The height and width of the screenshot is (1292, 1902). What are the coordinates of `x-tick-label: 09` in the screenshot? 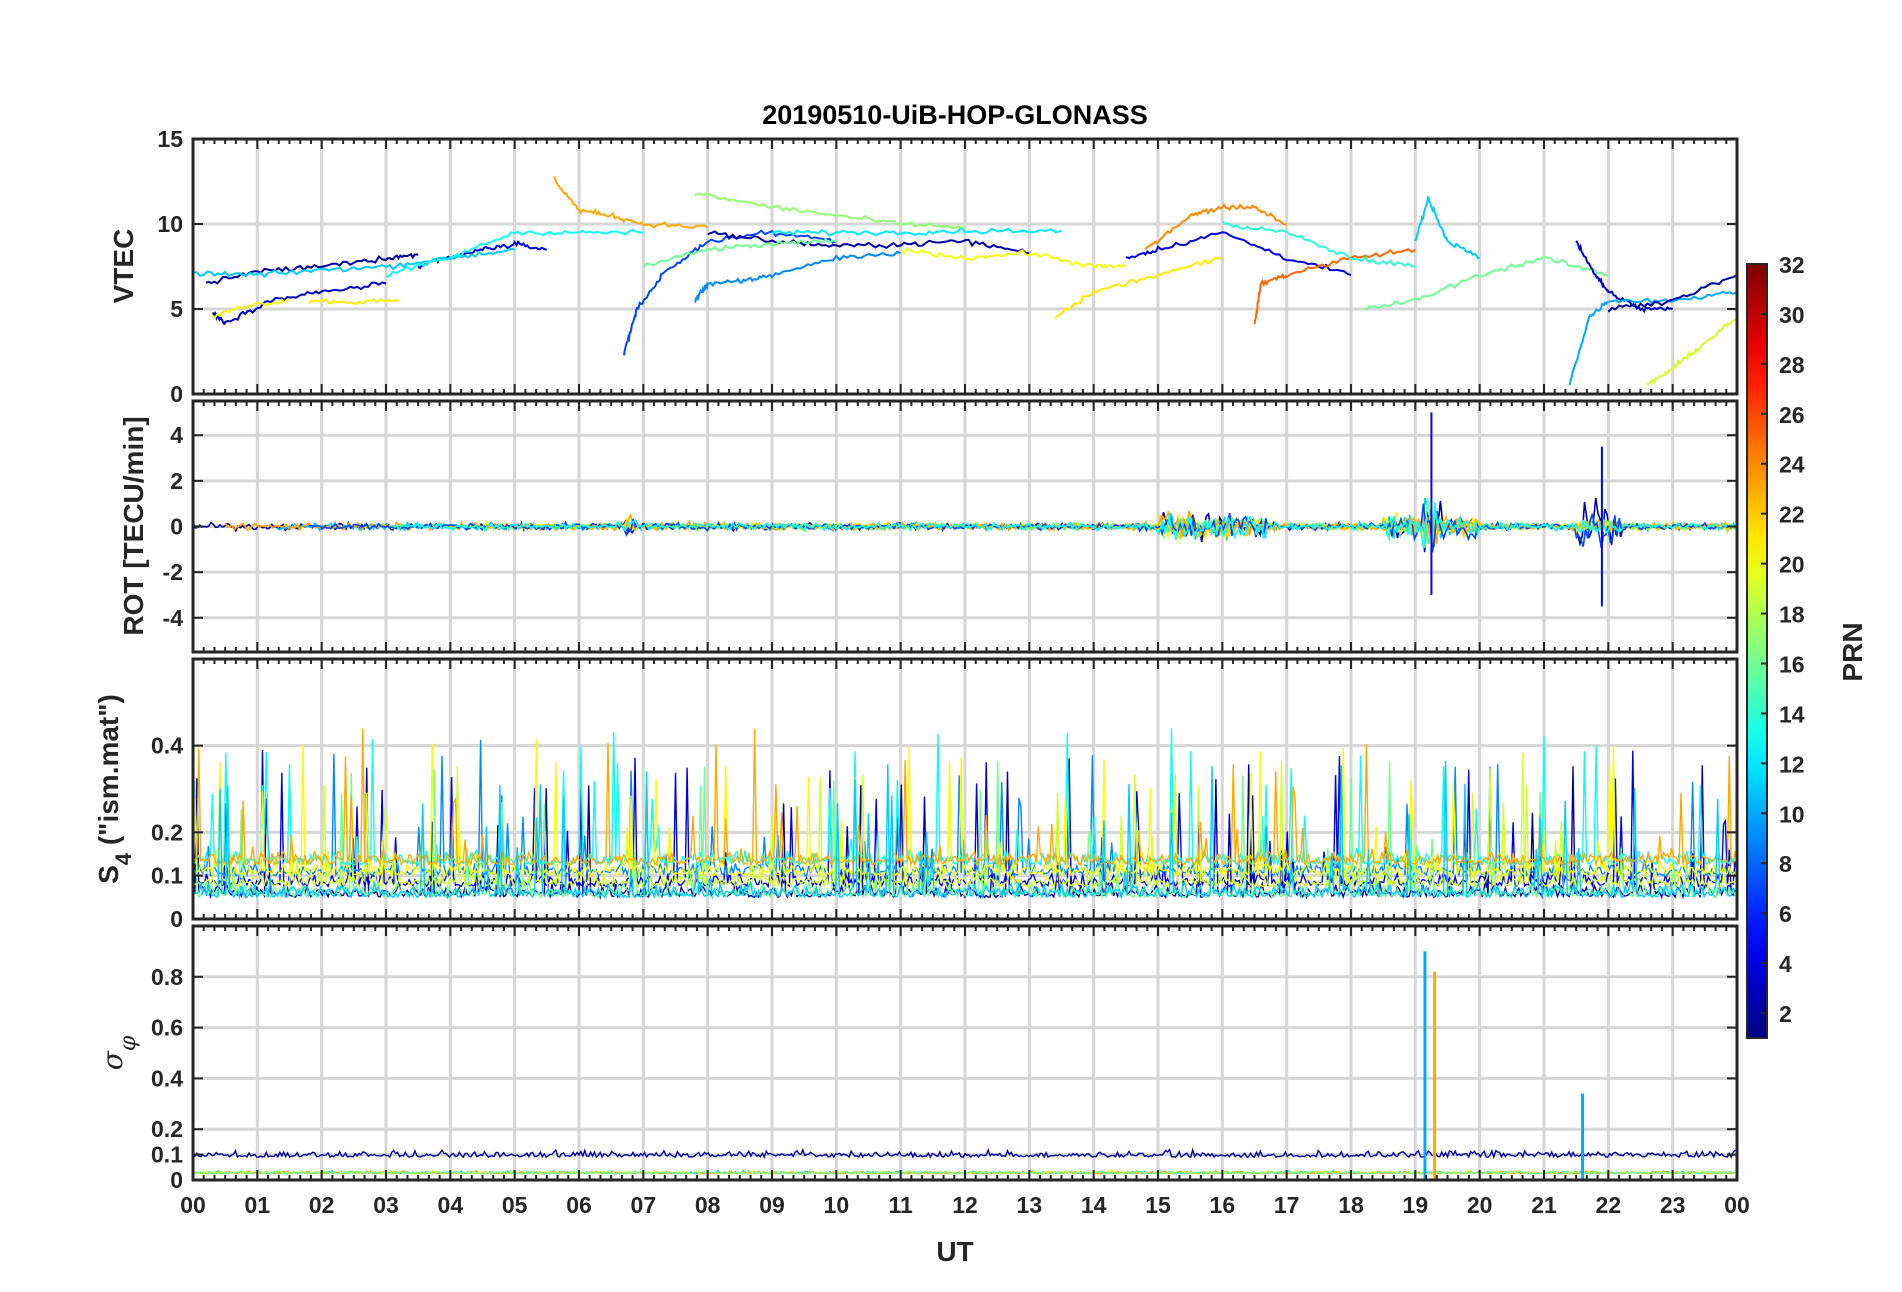 It's located at (772, 1205).